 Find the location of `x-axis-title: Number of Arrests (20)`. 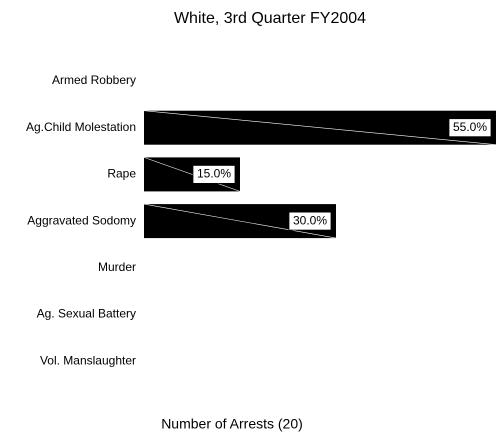

x-axis-title: Number of Arrests (20) is located at coordinates (232, 424).